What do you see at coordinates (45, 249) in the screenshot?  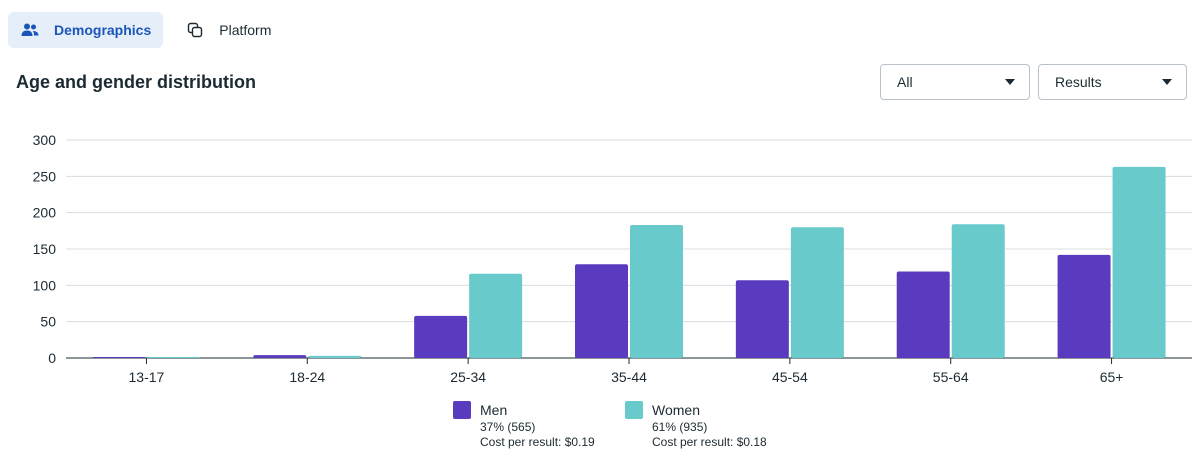 I see `y-tick-label: 150` at bounding box center [45, 249].